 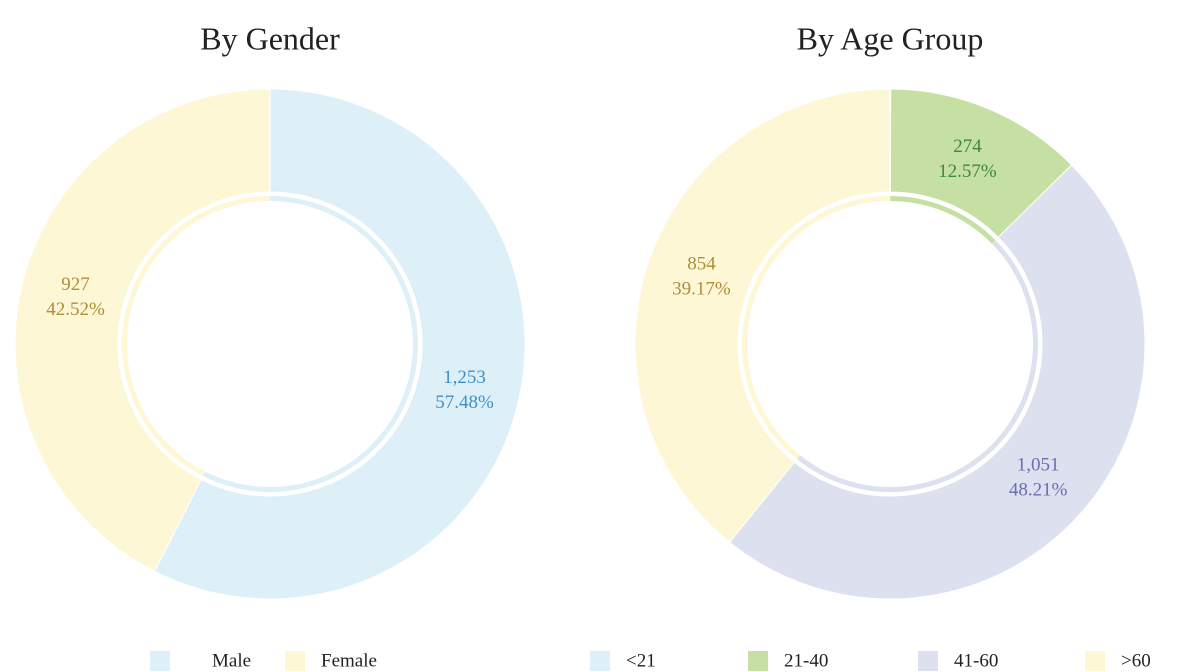 What do you see at coordinates (75, 284) in the screenshot?
I see `value-label: 927` at bounding box center [75, 284].